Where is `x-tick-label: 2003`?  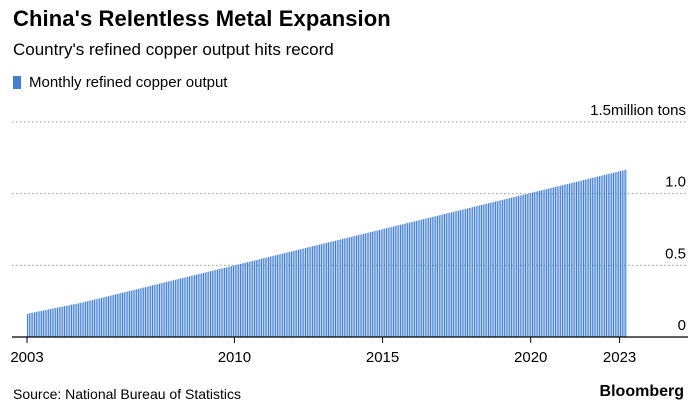
x-tick-label: 2003 is located at coordinates (26, 357).